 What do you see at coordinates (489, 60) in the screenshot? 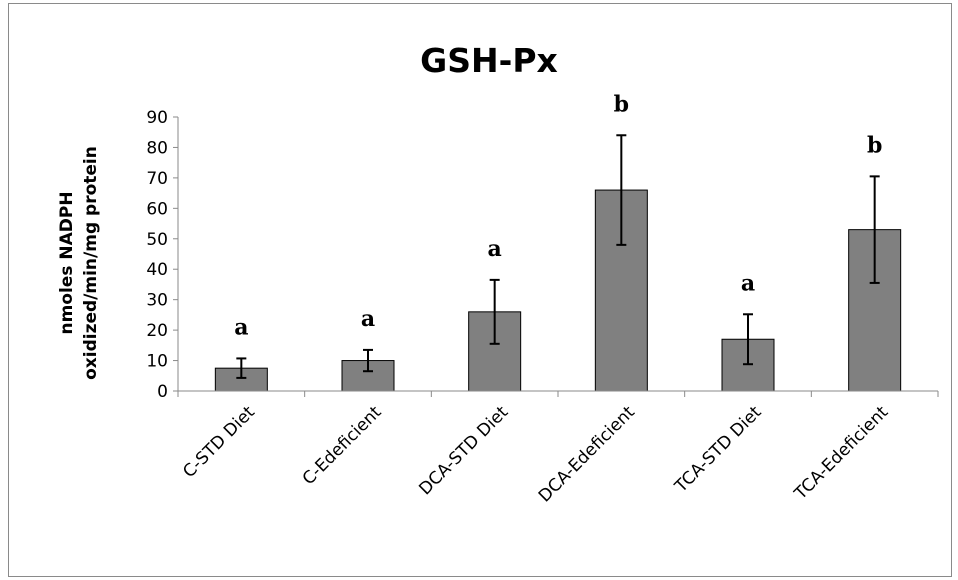
I see `chart-title: GSH-Px` at bounding box center [489, 60].